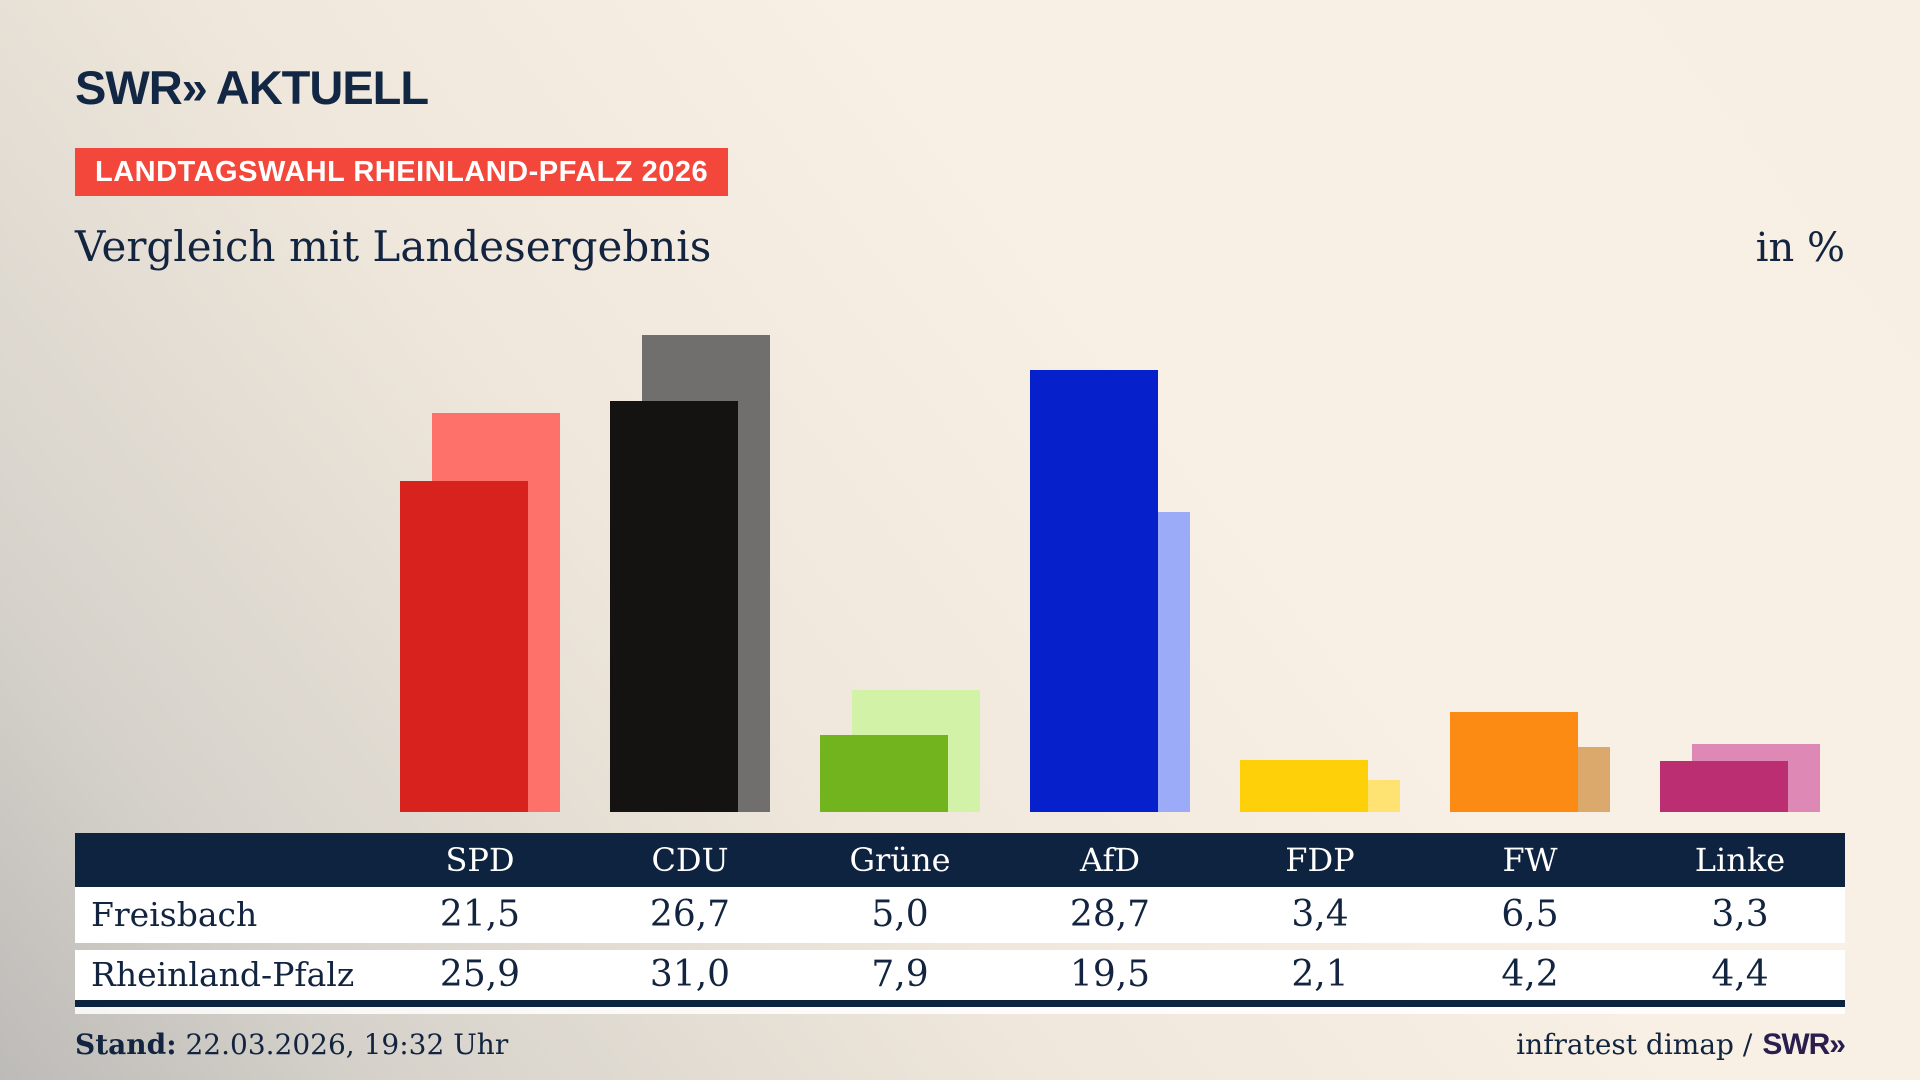  I want to click on value-spd: 21,5, so click(480, 914).